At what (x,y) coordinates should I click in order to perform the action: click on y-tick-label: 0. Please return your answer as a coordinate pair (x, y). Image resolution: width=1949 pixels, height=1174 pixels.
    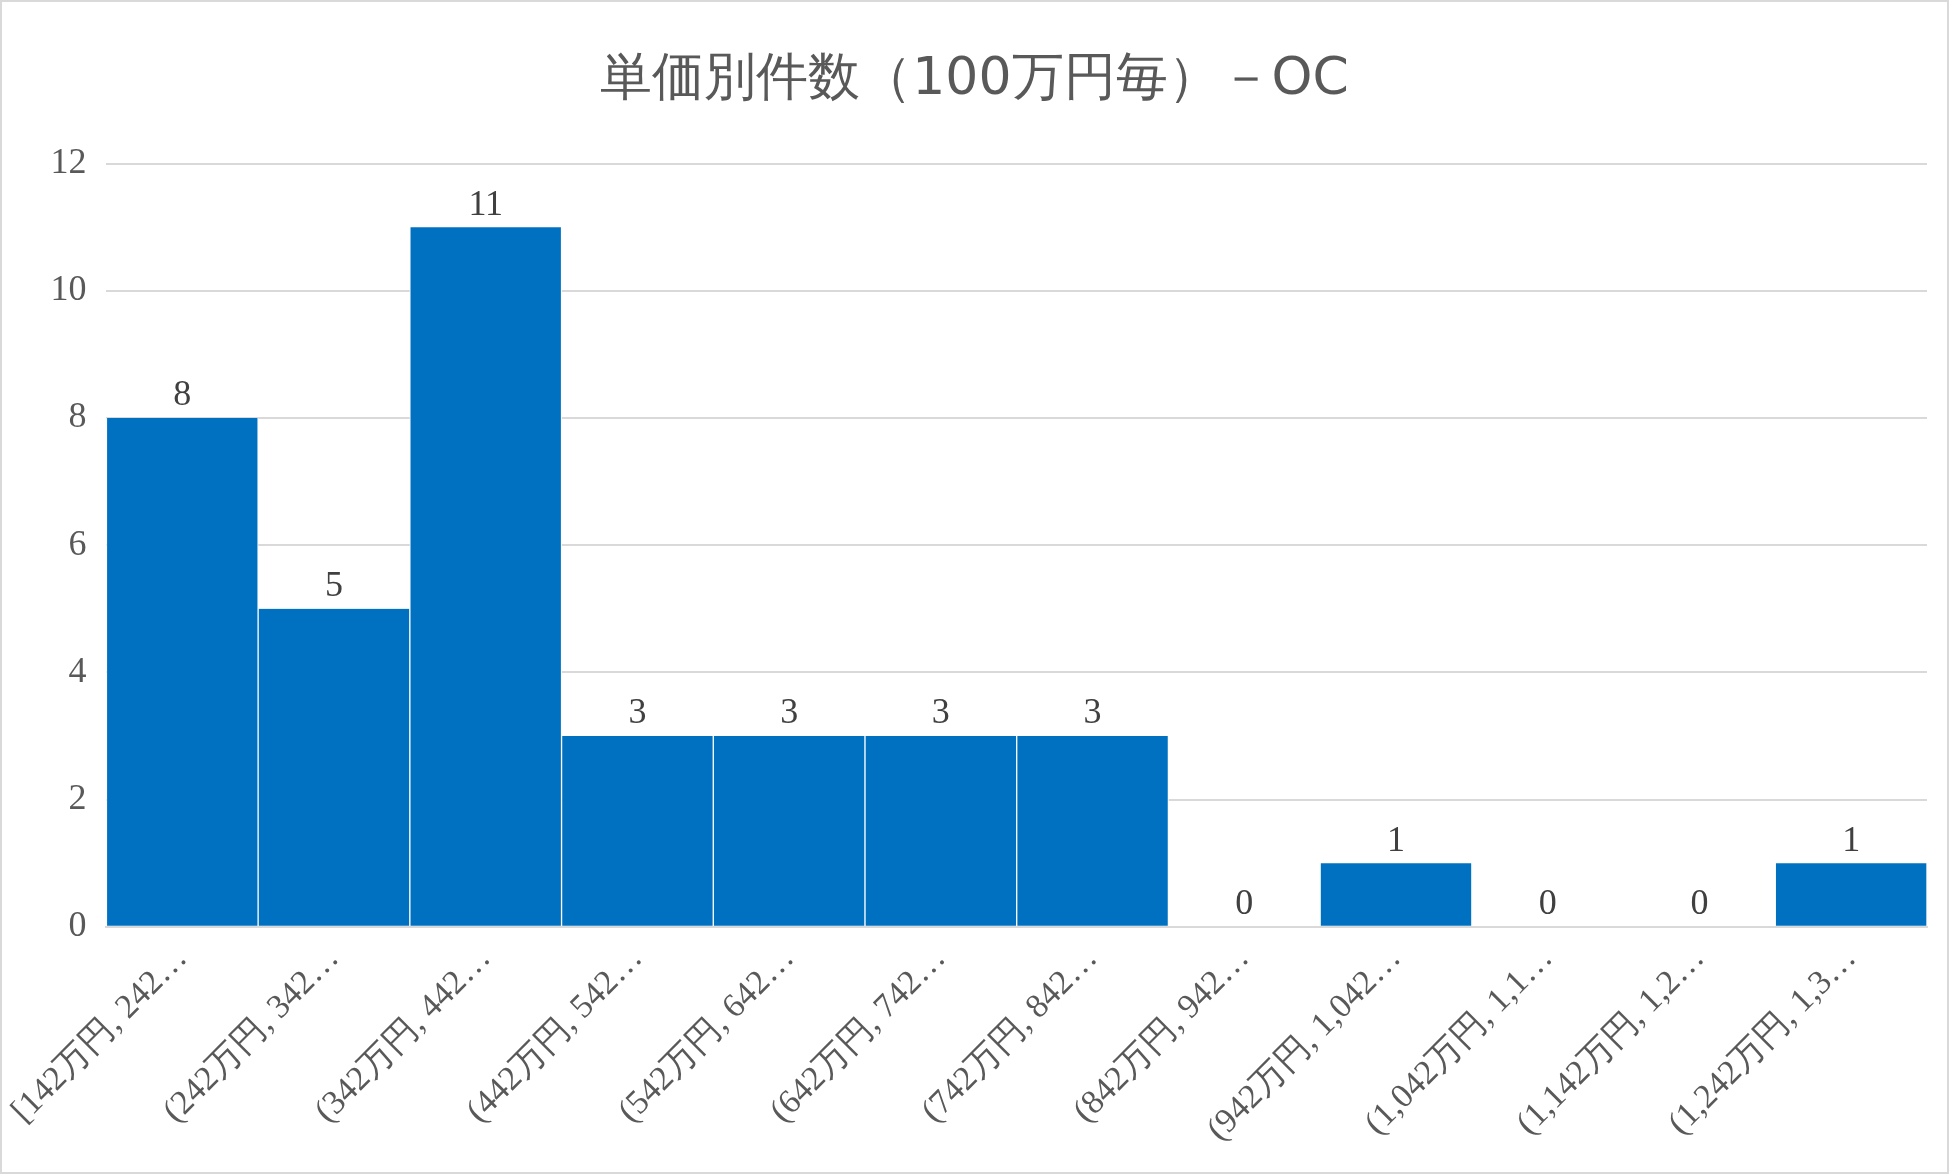
    Looking at the image, I should click on (77, 924).